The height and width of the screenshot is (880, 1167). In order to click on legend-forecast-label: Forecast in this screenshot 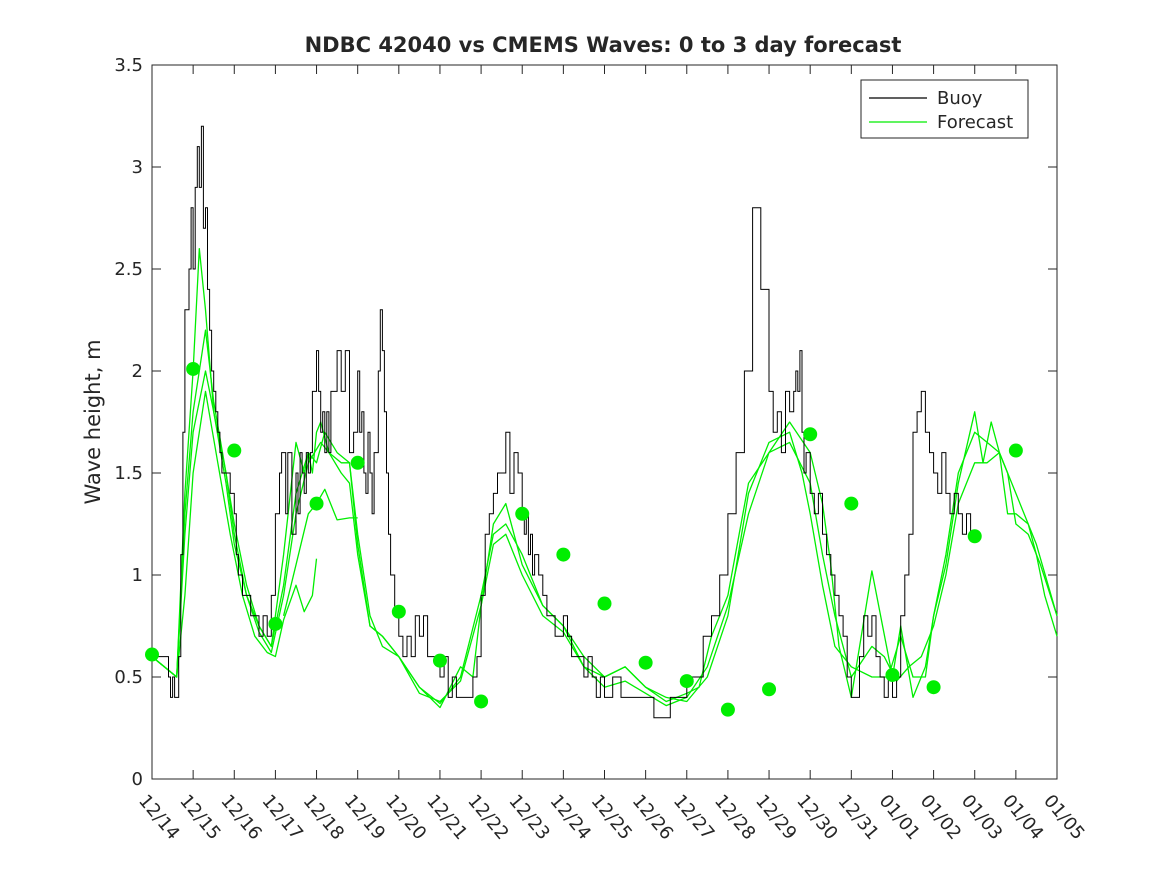, I will do `click(975, 122)`.